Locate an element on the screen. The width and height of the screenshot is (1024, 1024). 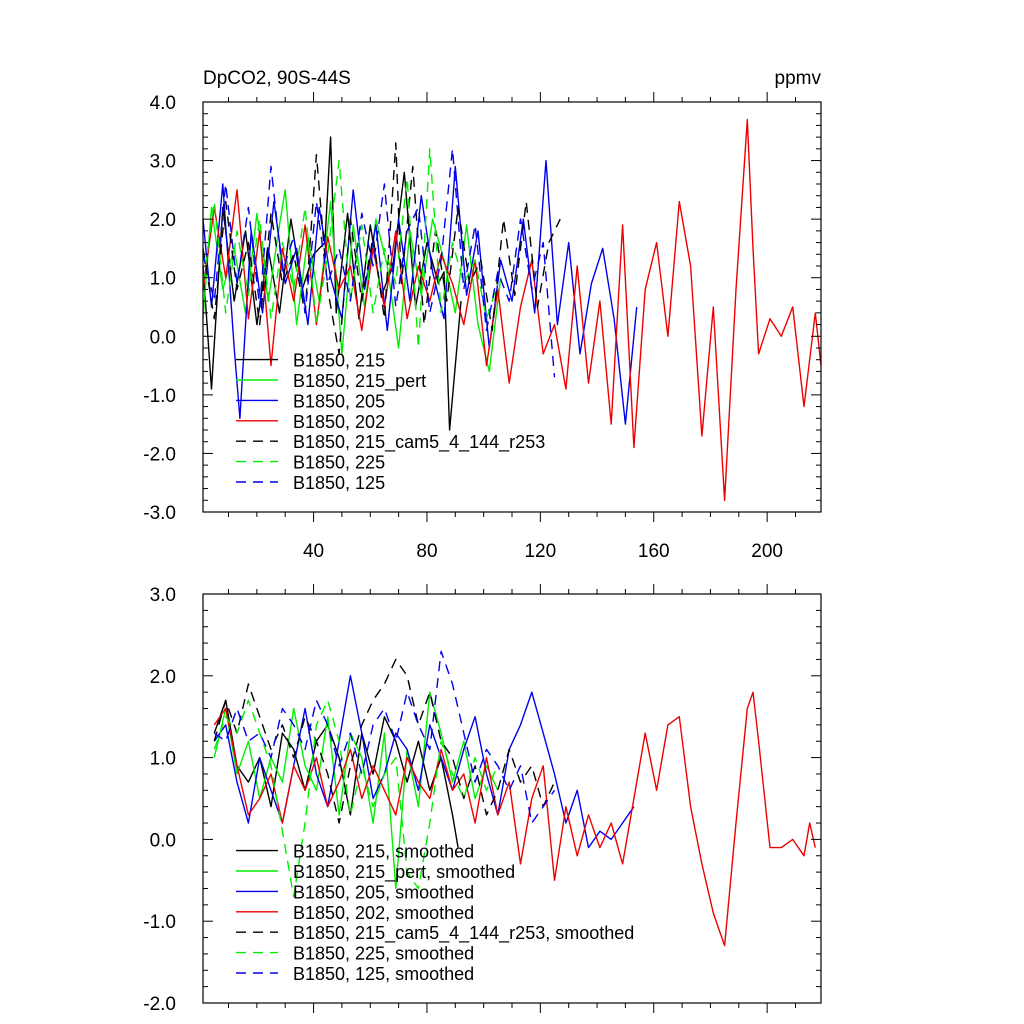
legend-label: B1850, 125 is located at coordinates (339, 483).